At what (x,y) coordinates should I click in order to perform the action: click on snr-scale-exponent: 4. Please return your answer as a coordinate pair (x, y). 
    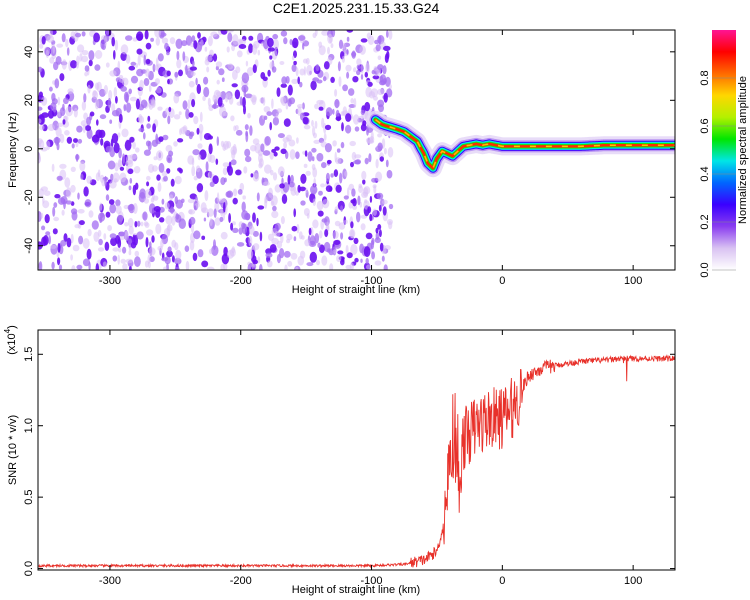
    Looking at the image, I should click on (7, 330).